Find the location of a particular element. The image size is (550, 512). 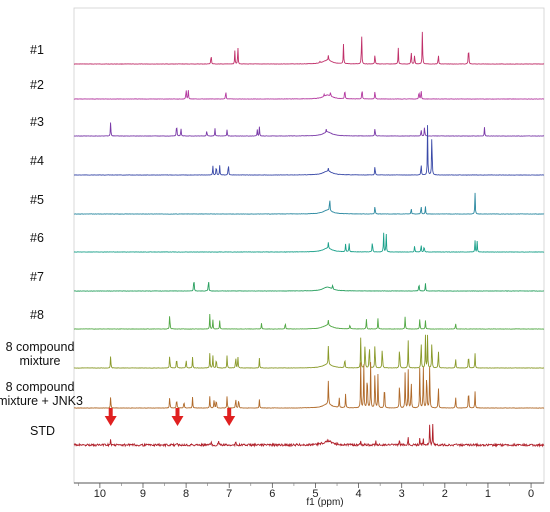

series-label-7-line-1: #7 is located at coordinates (37, 277).